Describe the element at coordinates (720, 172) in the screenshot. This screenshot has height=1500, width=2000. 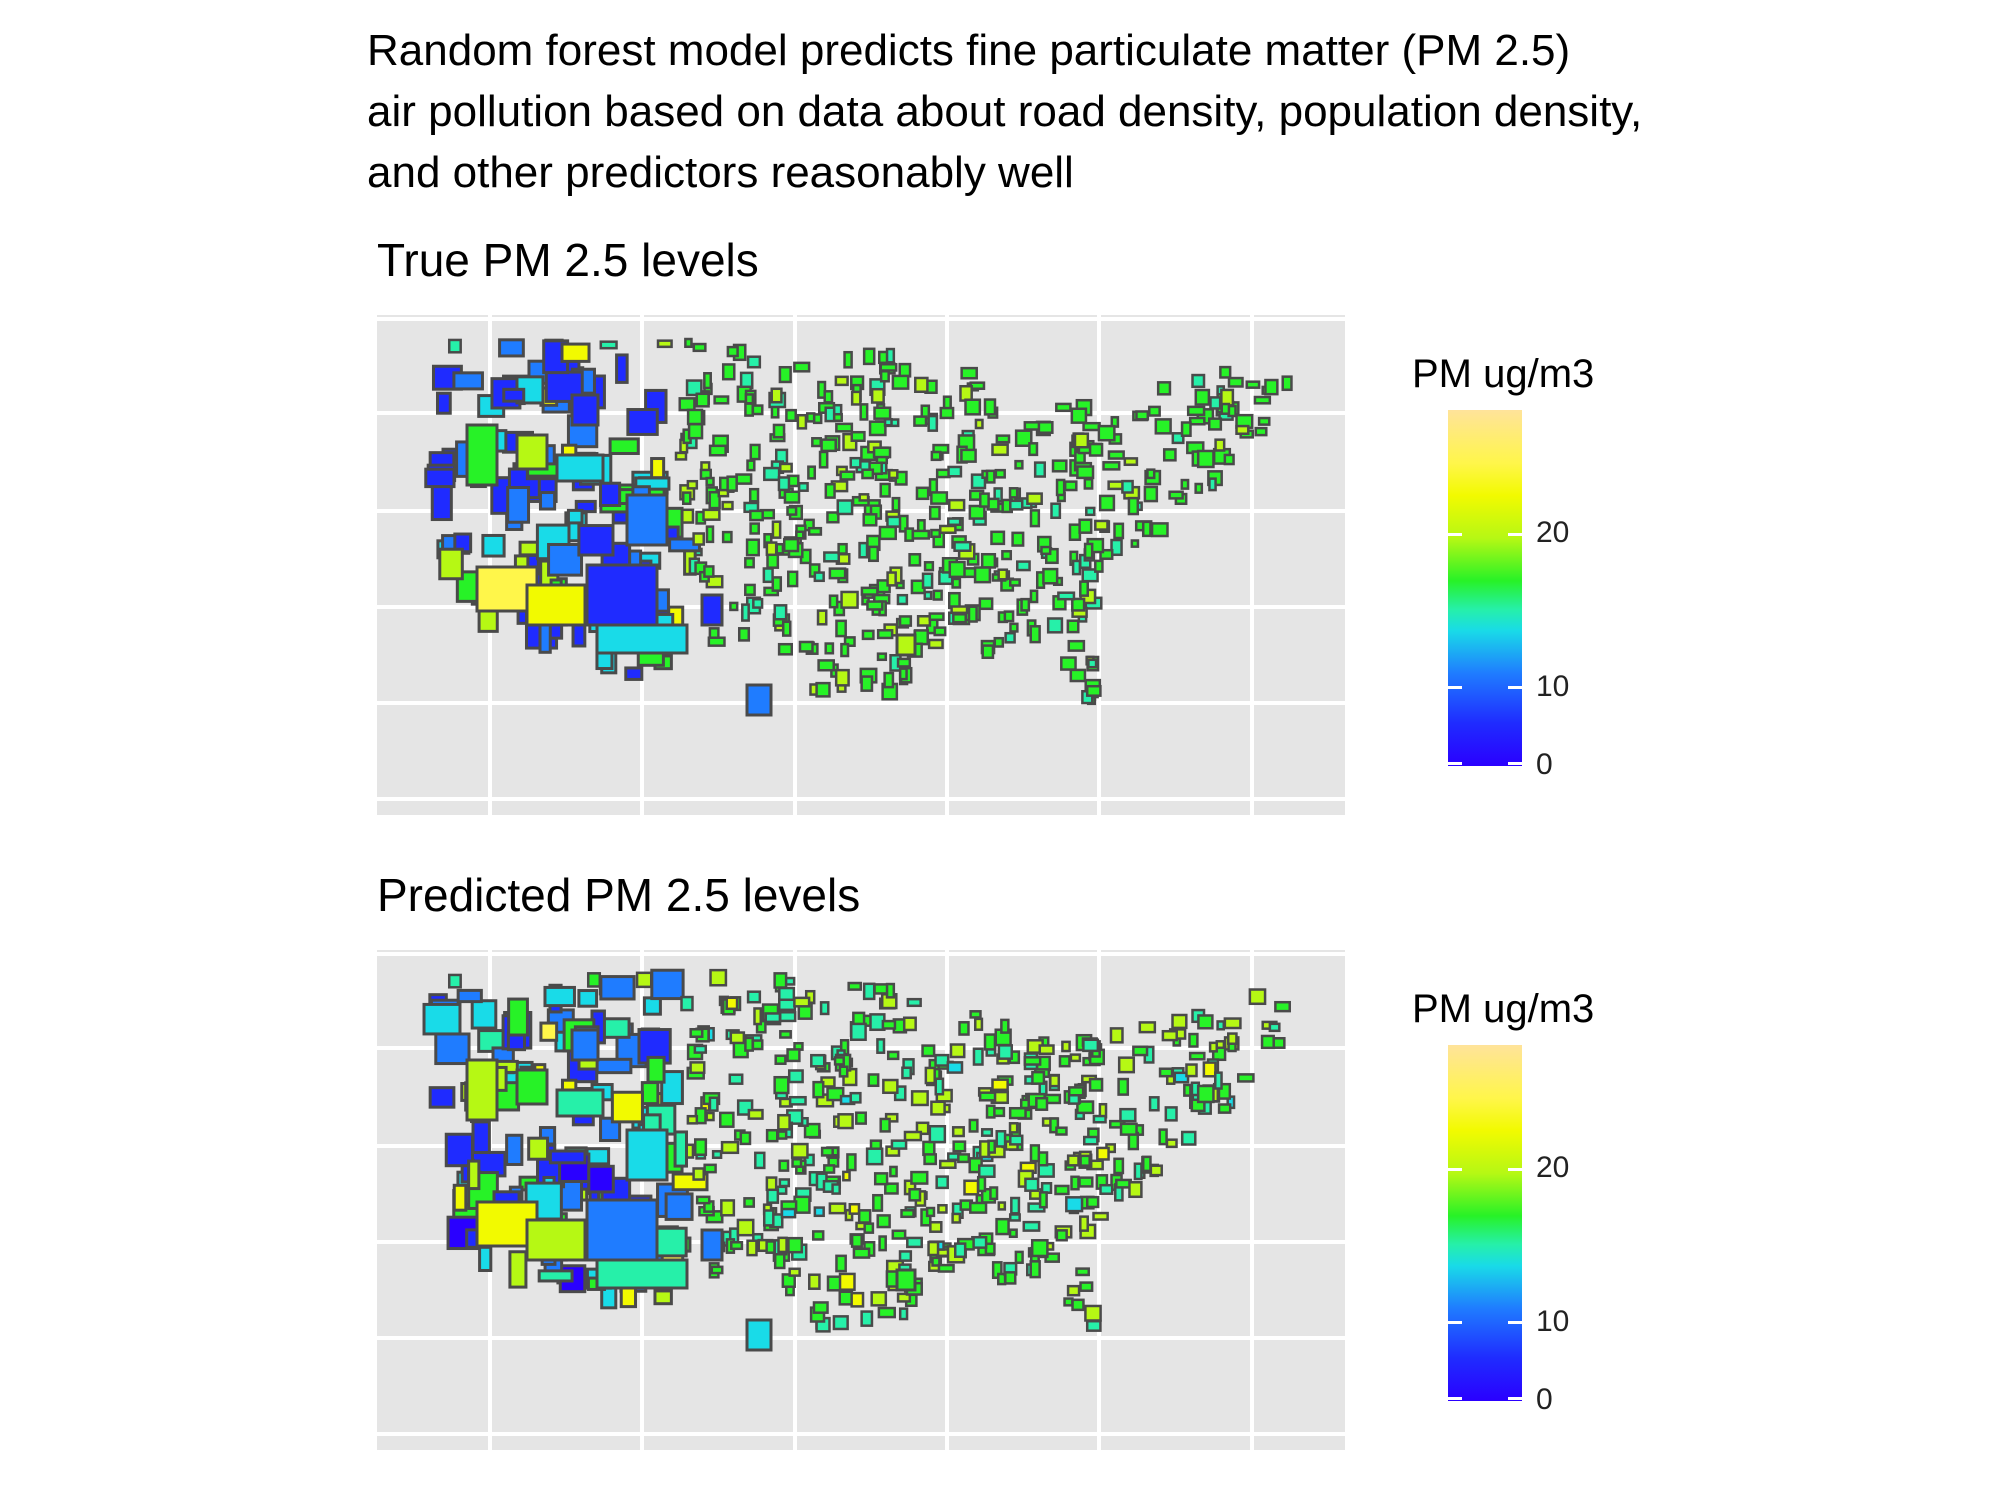
I see `main-title-line-3: and other predictors reasonably well` at that location.